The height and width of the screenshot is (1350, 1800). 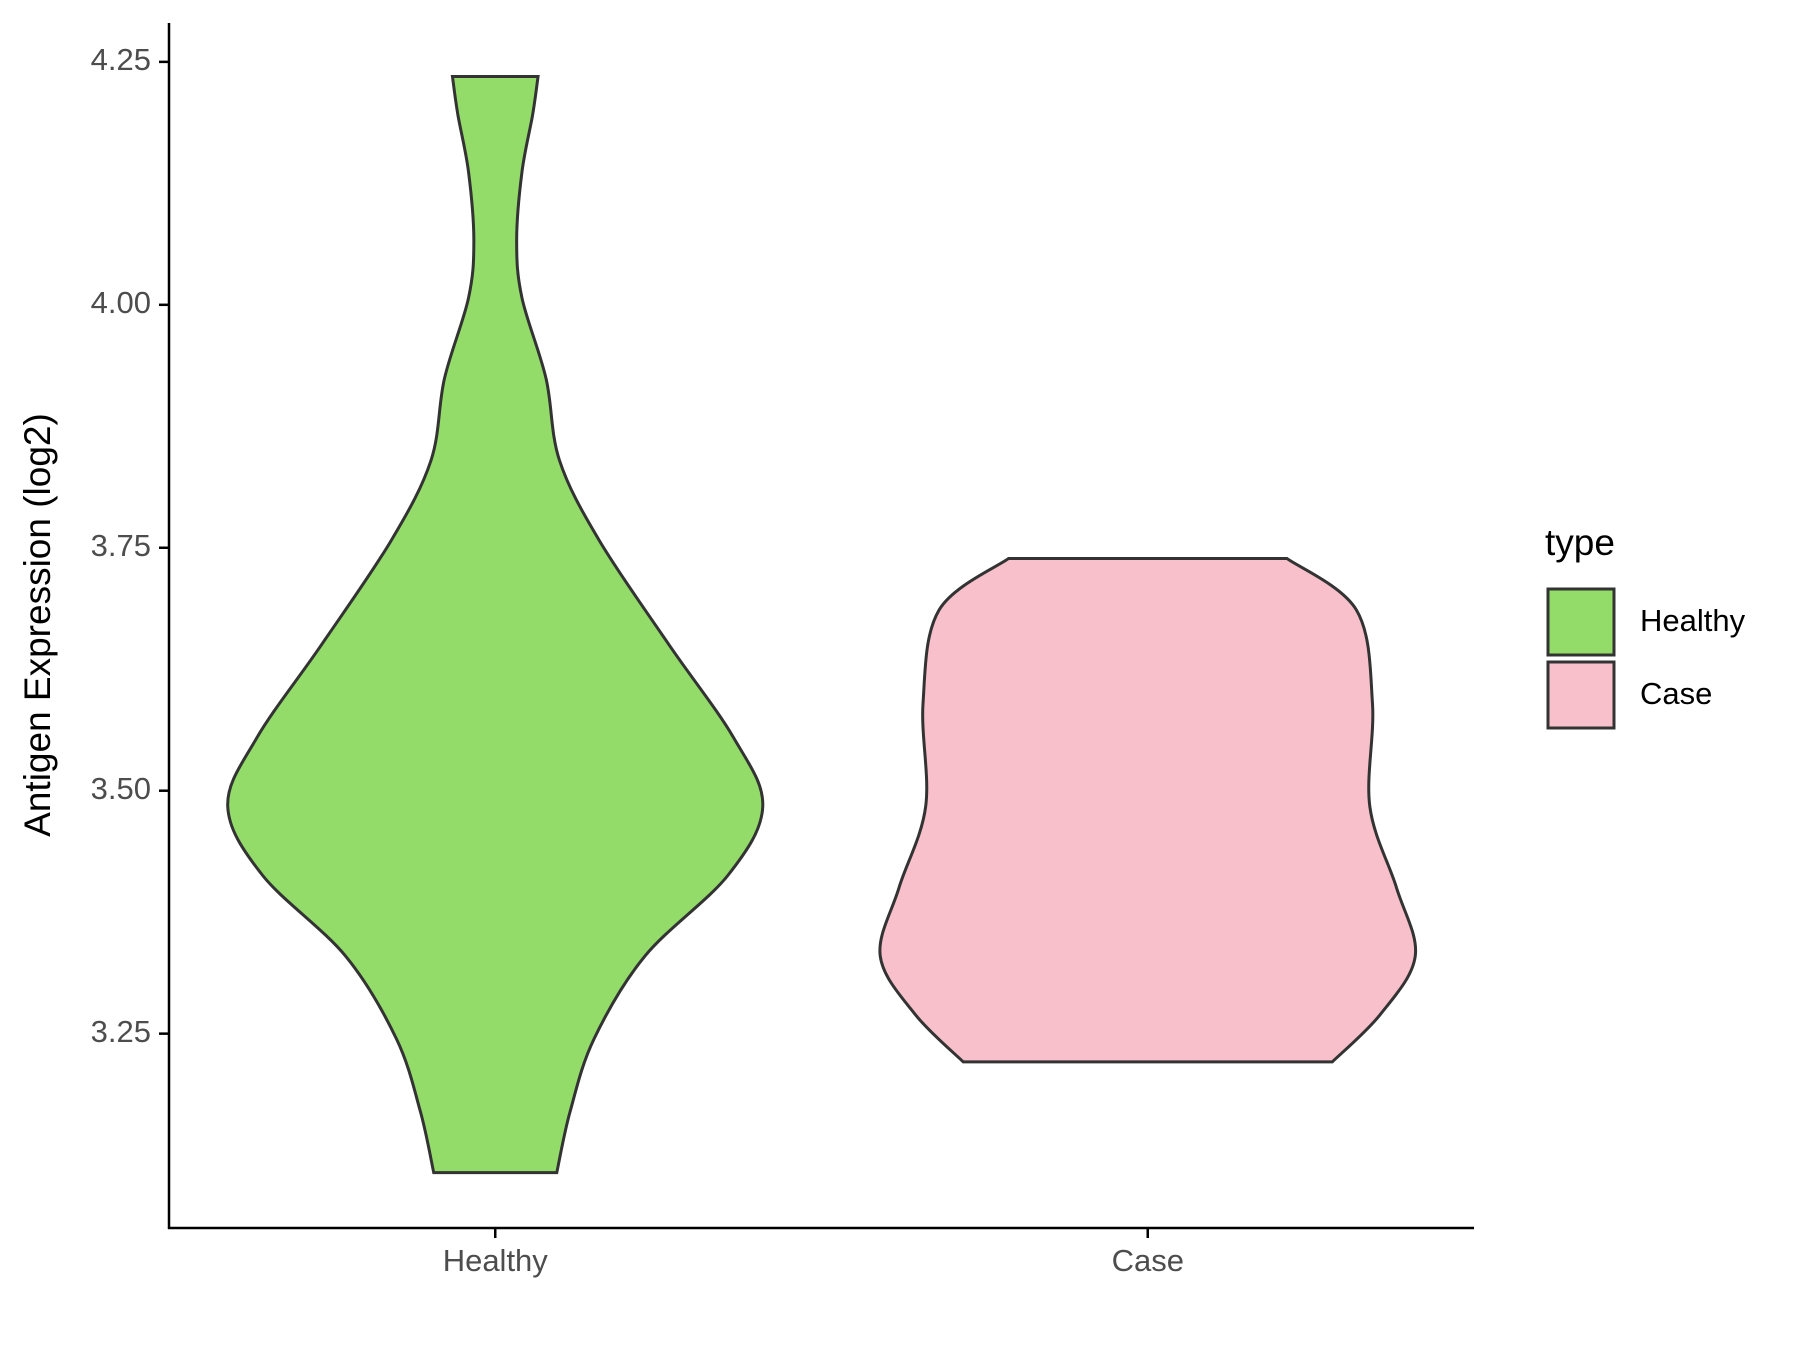 What do you see at coordinates (1676, 693) in the screenshot?
I see `legend-label: Case` at bounding box center [1676, 693].